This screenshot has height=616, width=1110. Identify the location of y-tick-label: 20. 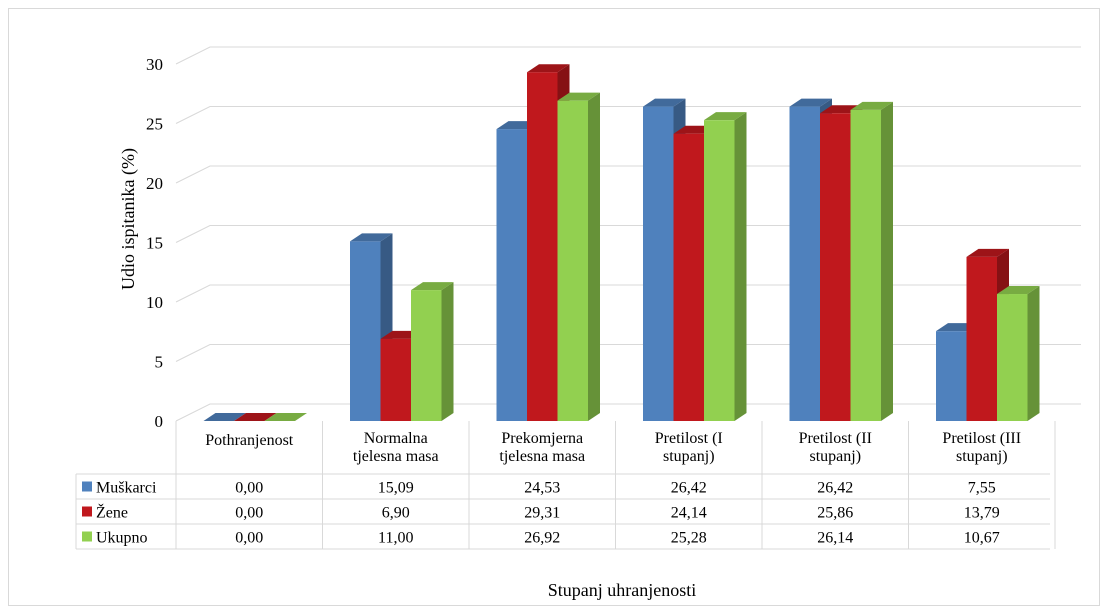
(154, 183).